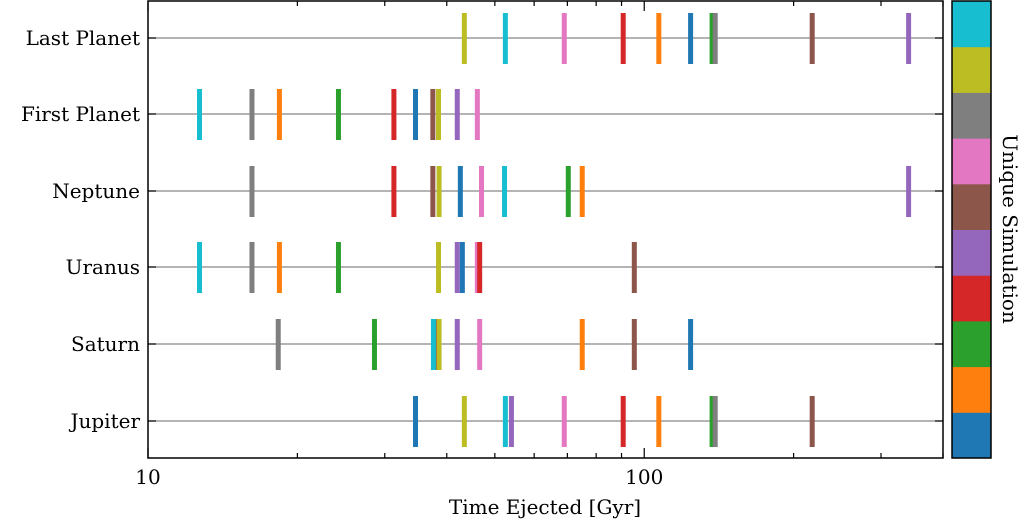 The height and width of the screenshot is (522, 1020). I want to click on x-axis-label: Time Ejected [Gyr], so click(545, 507).